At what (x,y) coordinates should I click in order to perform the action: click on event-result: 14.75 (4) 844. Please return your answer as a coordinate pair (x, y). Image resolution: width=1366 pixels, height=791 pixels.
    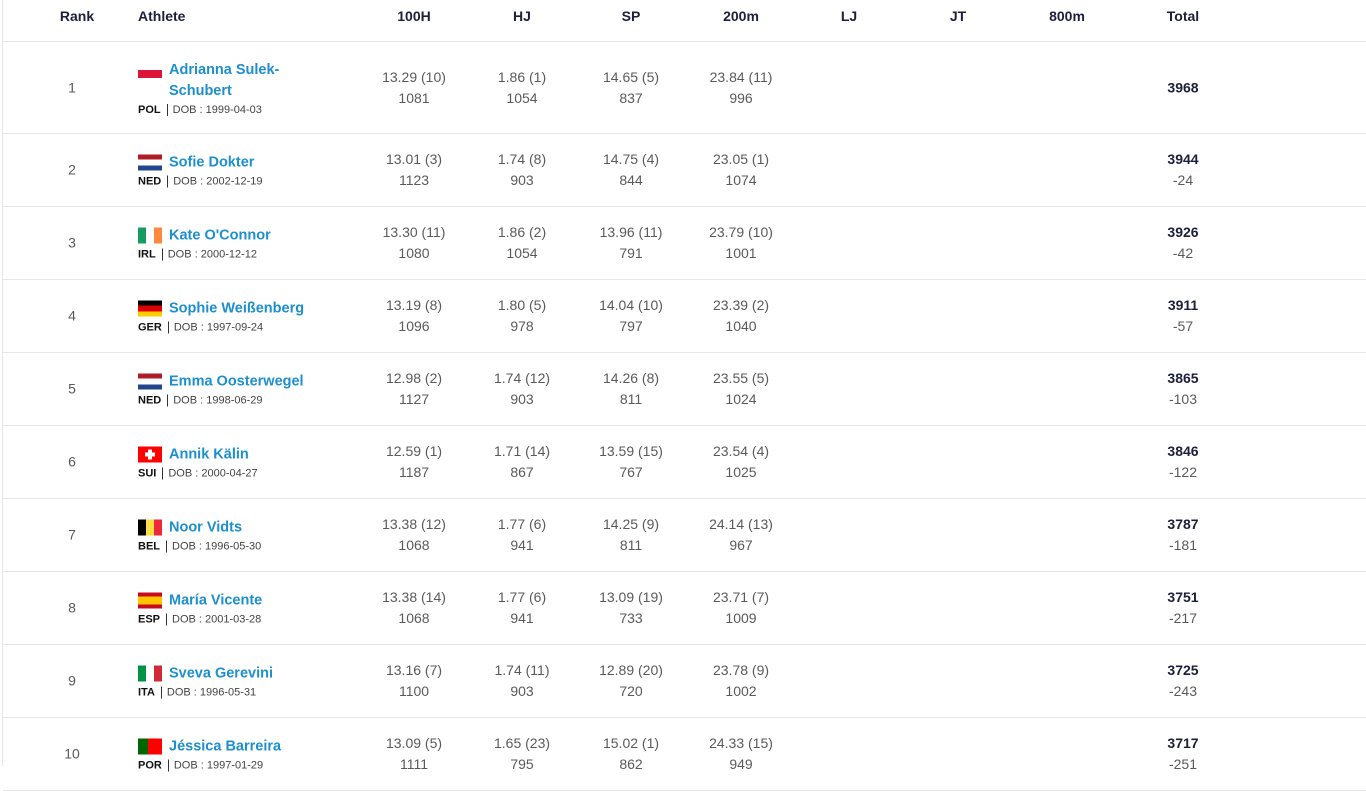
    Looking at the image, I should click on (631, 170).